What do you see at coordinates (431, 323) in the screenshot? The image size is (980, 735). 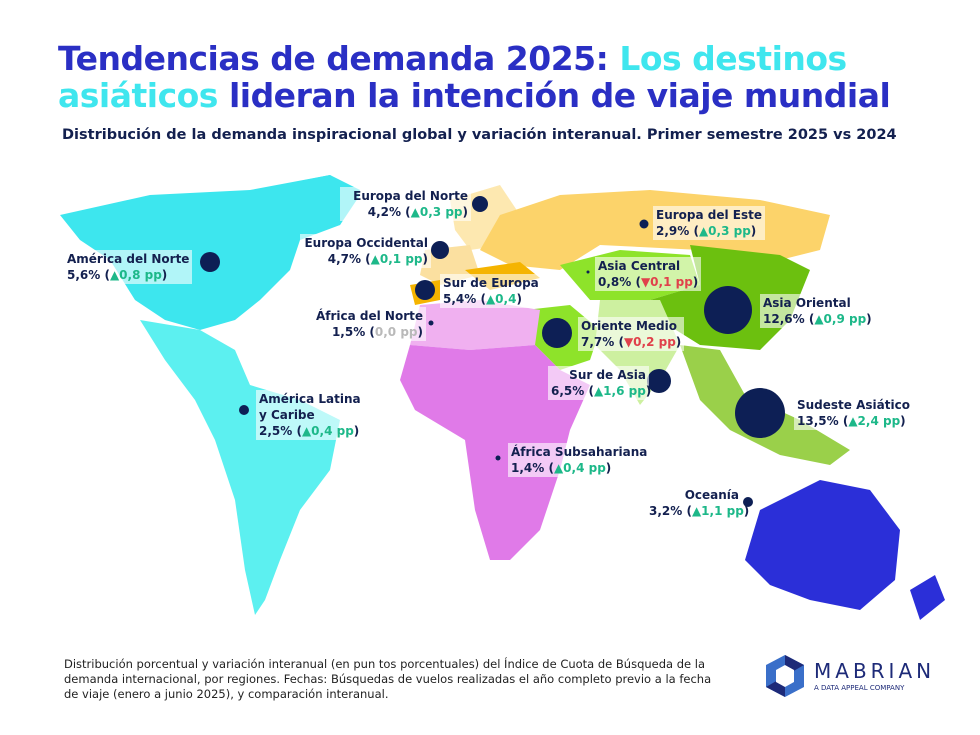 I see `marker-africa-del-norte` at bounding box center [431, 323].